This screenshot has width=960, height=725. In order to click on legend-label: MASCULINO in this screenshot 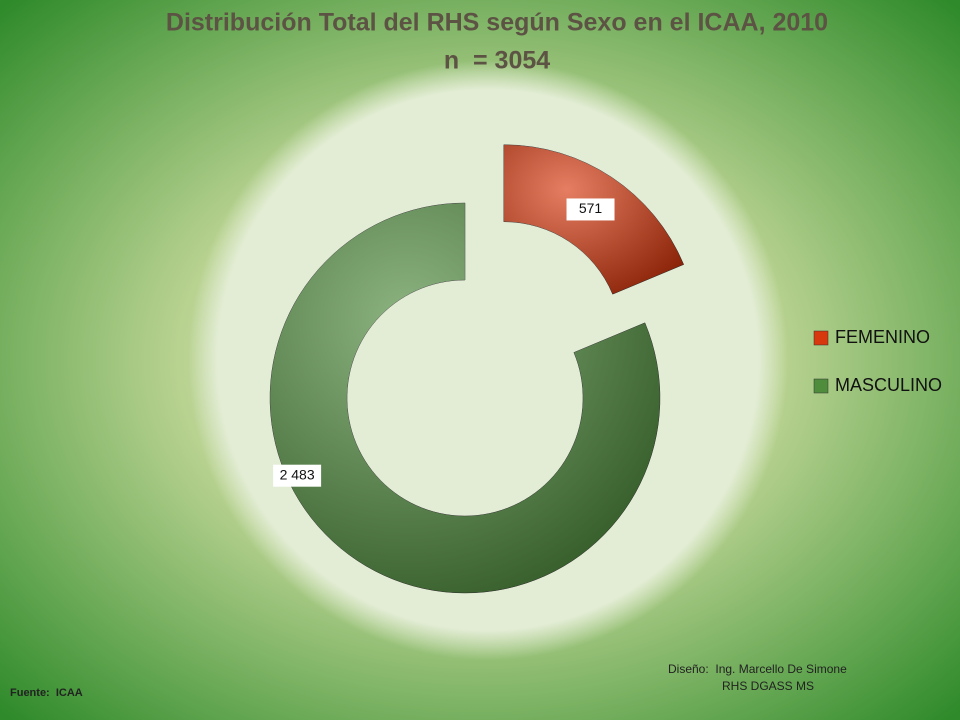, I will do `click(888, 385)`.